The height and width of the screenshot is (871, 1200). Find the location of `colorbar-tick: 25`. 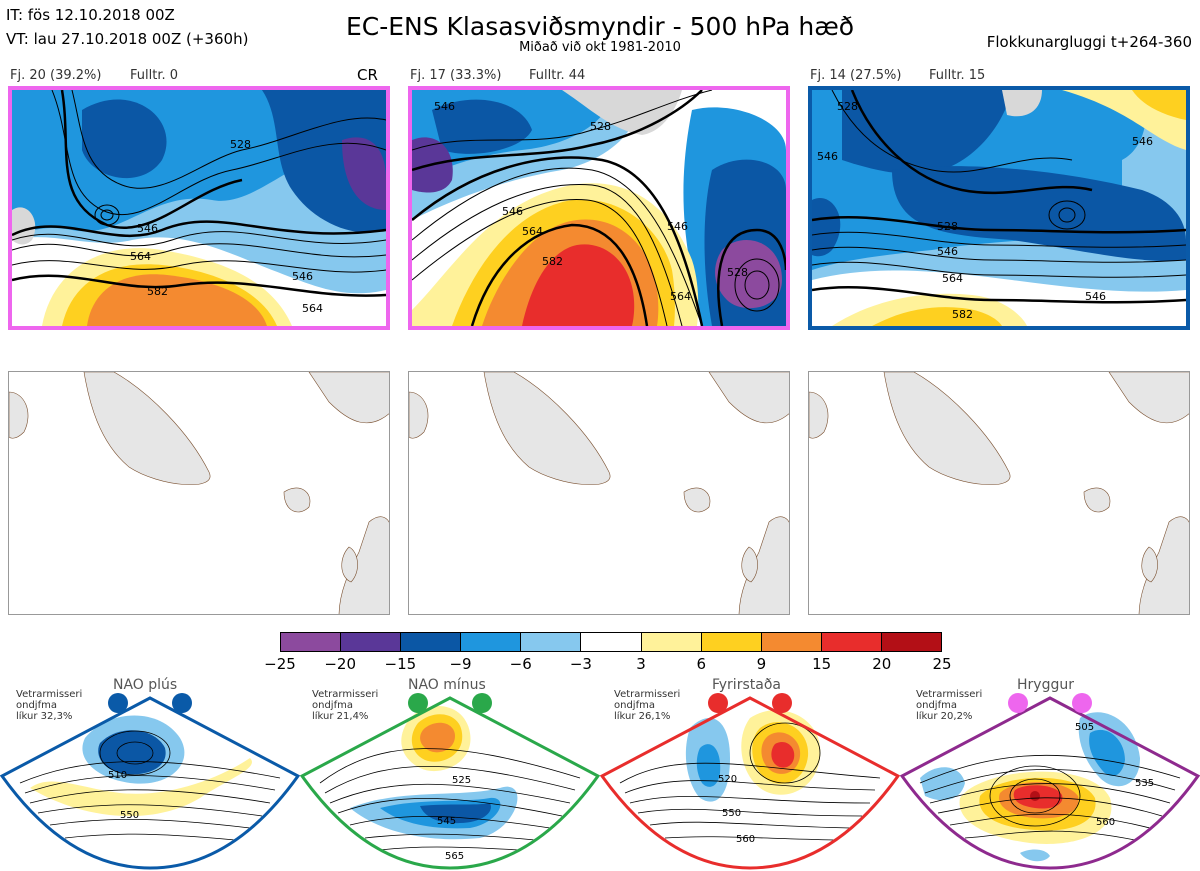

colorbar-tick: 25 is located at coordinates (942, 664).